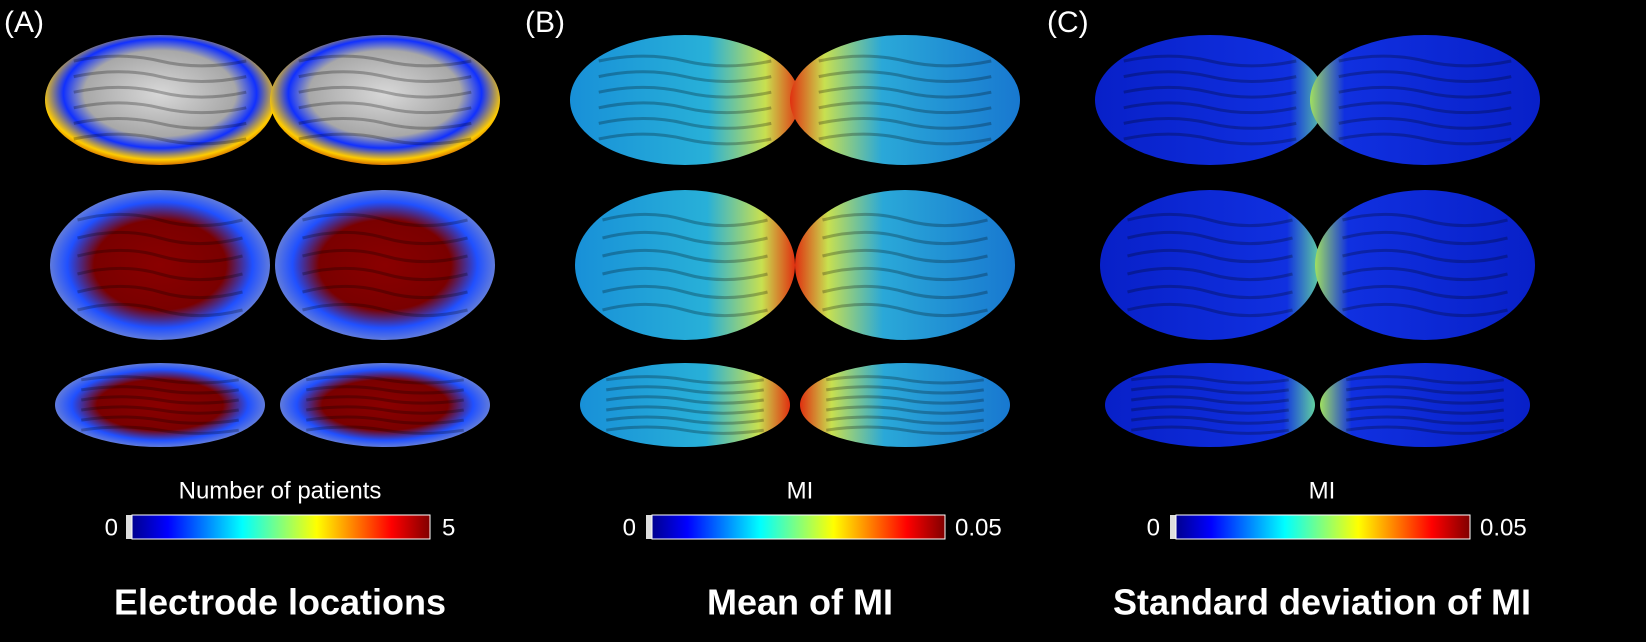 Image resolution: width=1646 pixels, height=642 pixels. What do you see at coordinates (978, 527) in the screenshot?
I see `colorbar-max-label: 0.05` at bounding box center [978, 527].